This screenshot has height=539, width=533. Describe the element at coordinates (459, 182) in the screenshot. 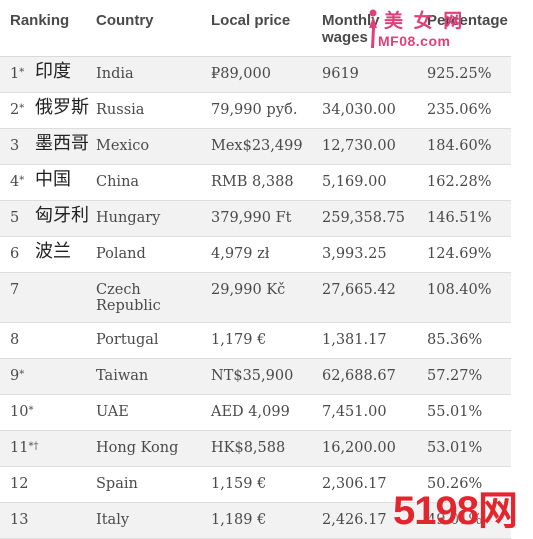

I see `percentage-cell: 162.28%` at that location.